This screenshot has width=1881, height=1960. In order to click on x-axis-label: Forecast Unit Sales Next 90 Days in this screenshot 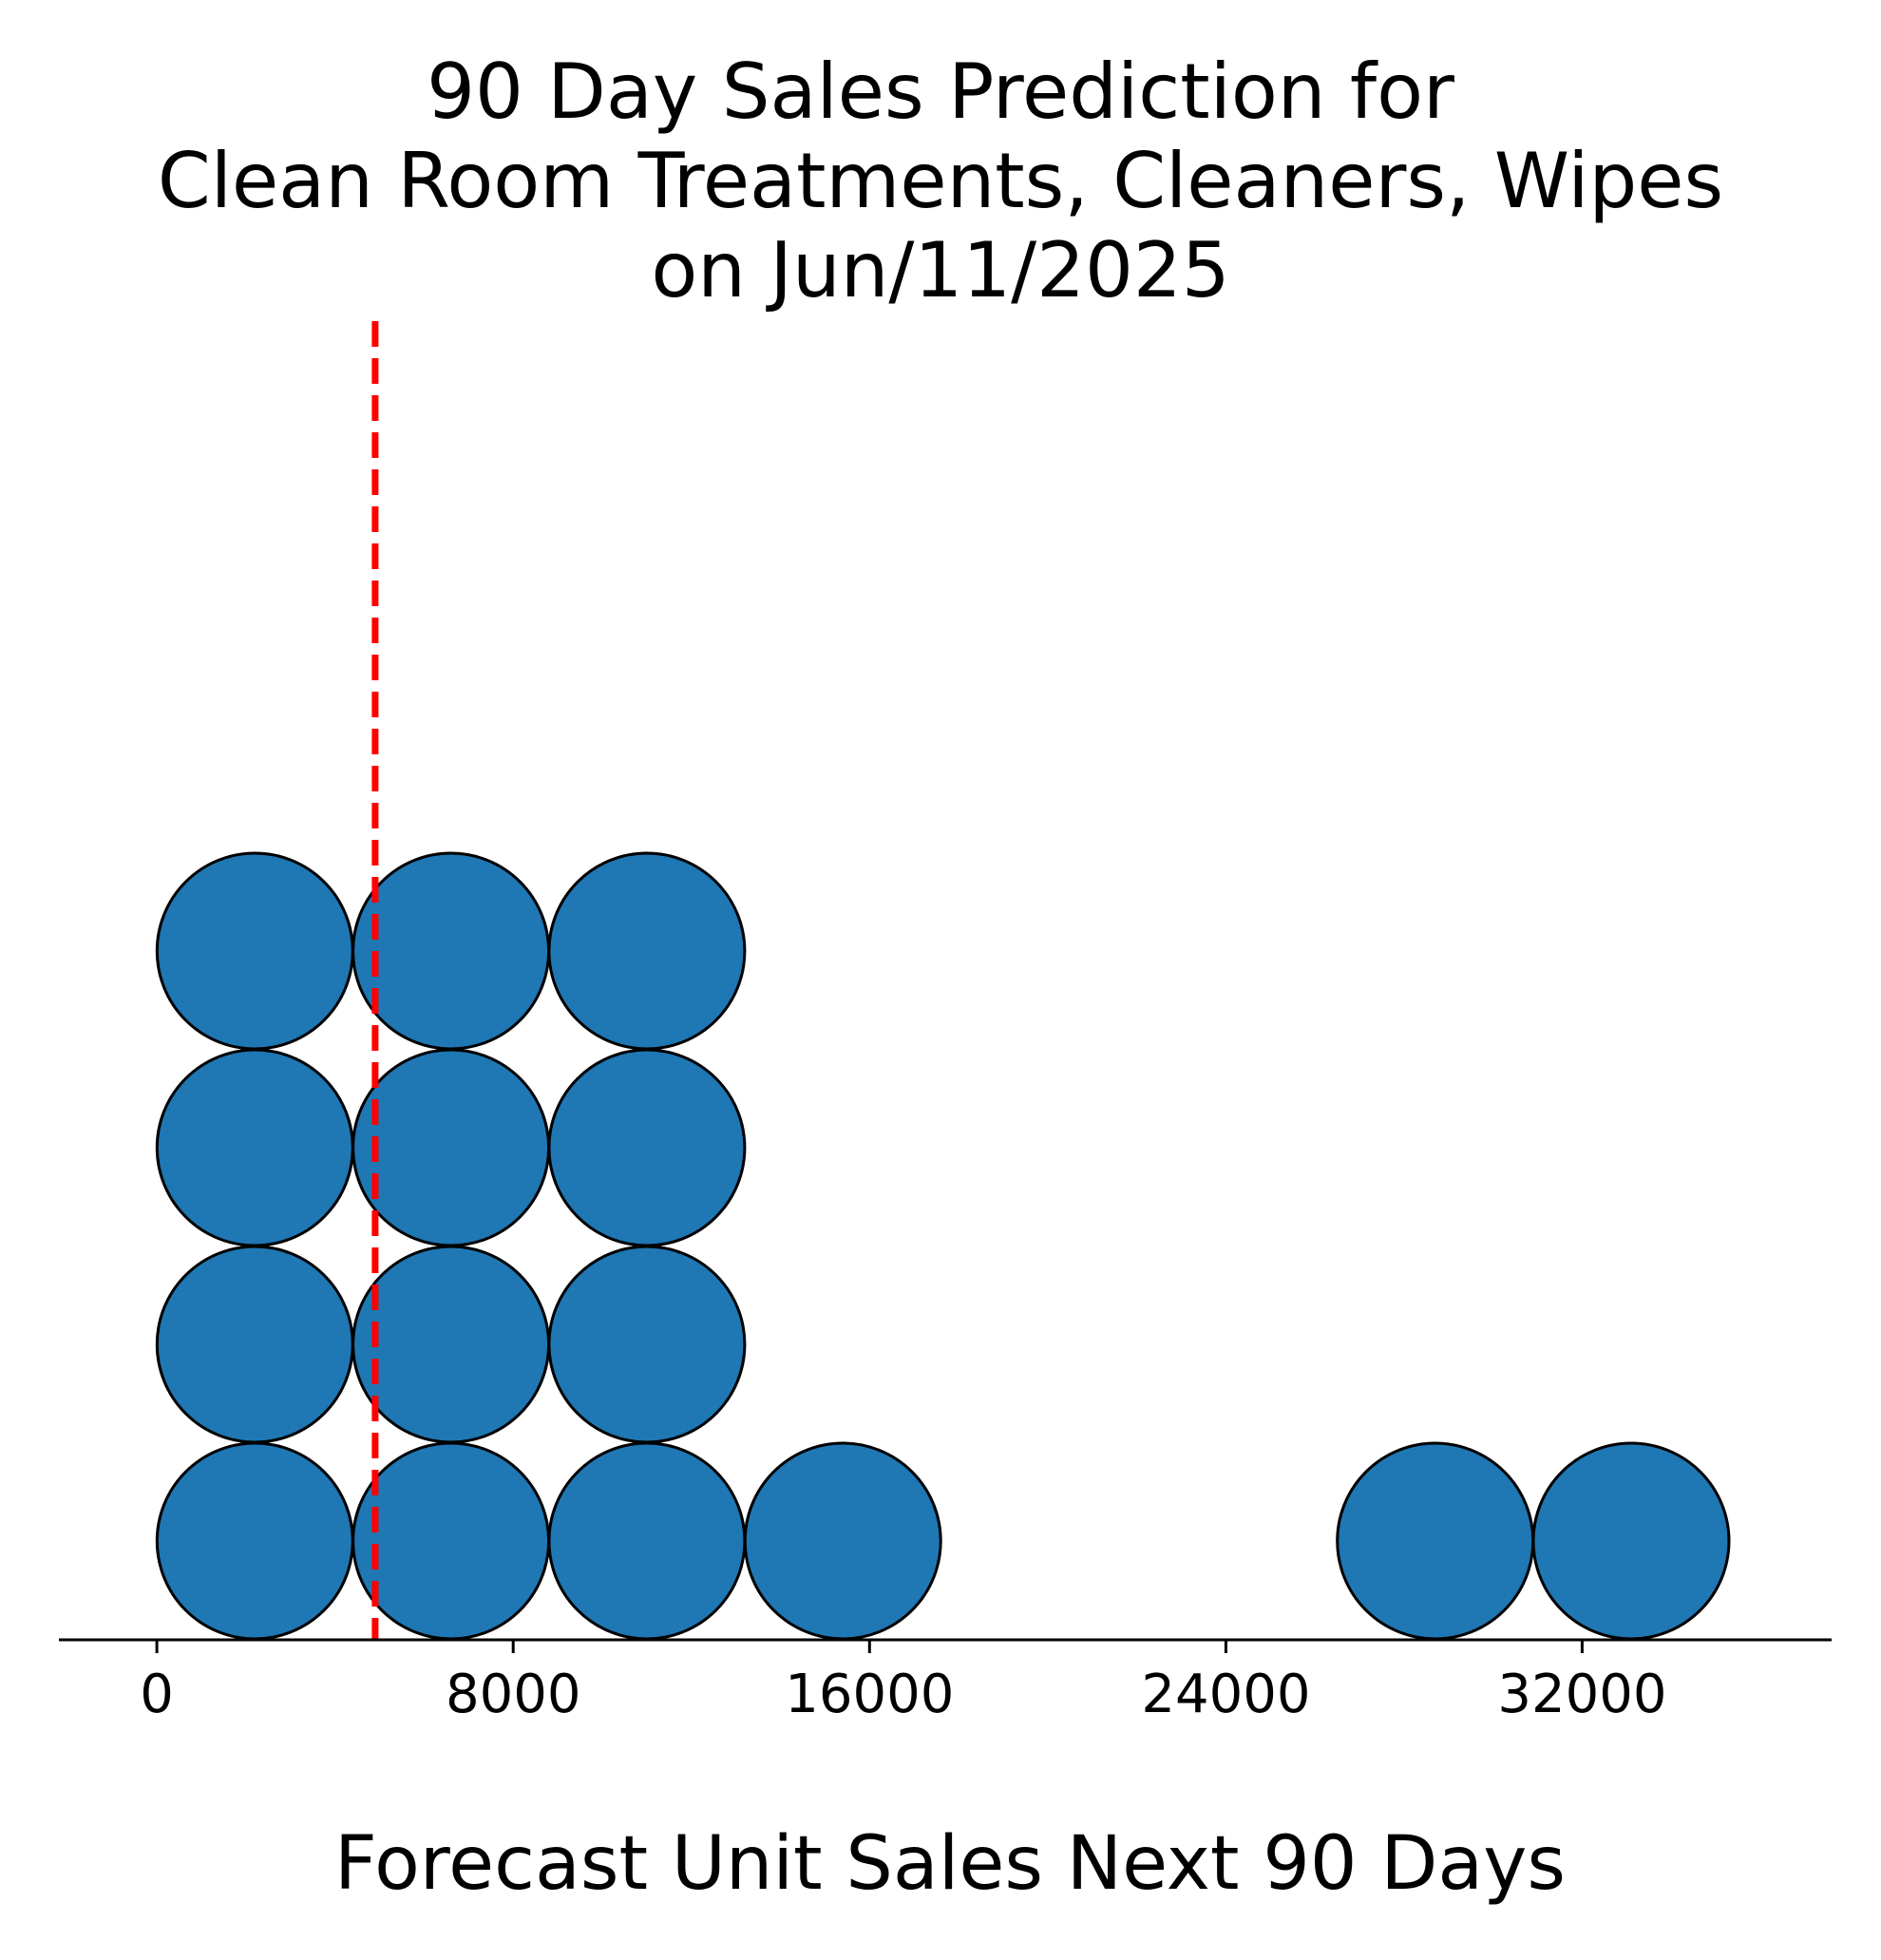, I will do `click(950, 1864)`.